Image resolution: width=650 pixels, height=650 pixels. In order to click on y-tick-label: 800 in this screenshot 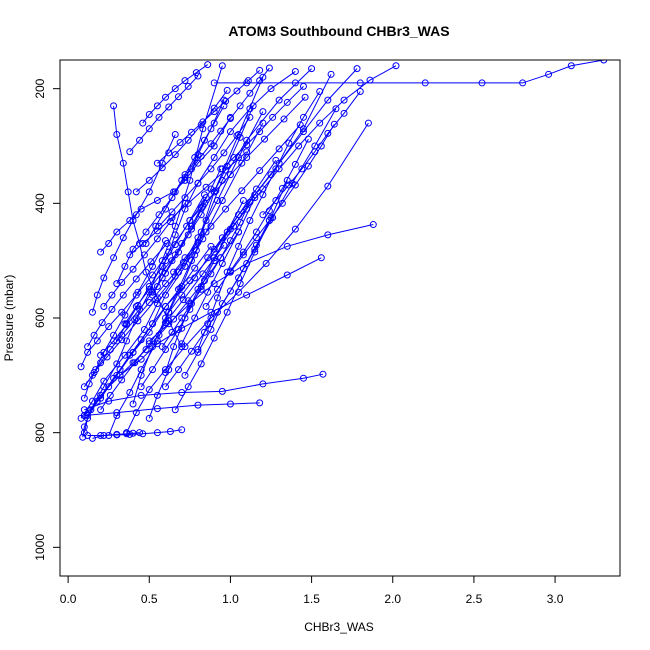, I will do `click(40, 432)`.